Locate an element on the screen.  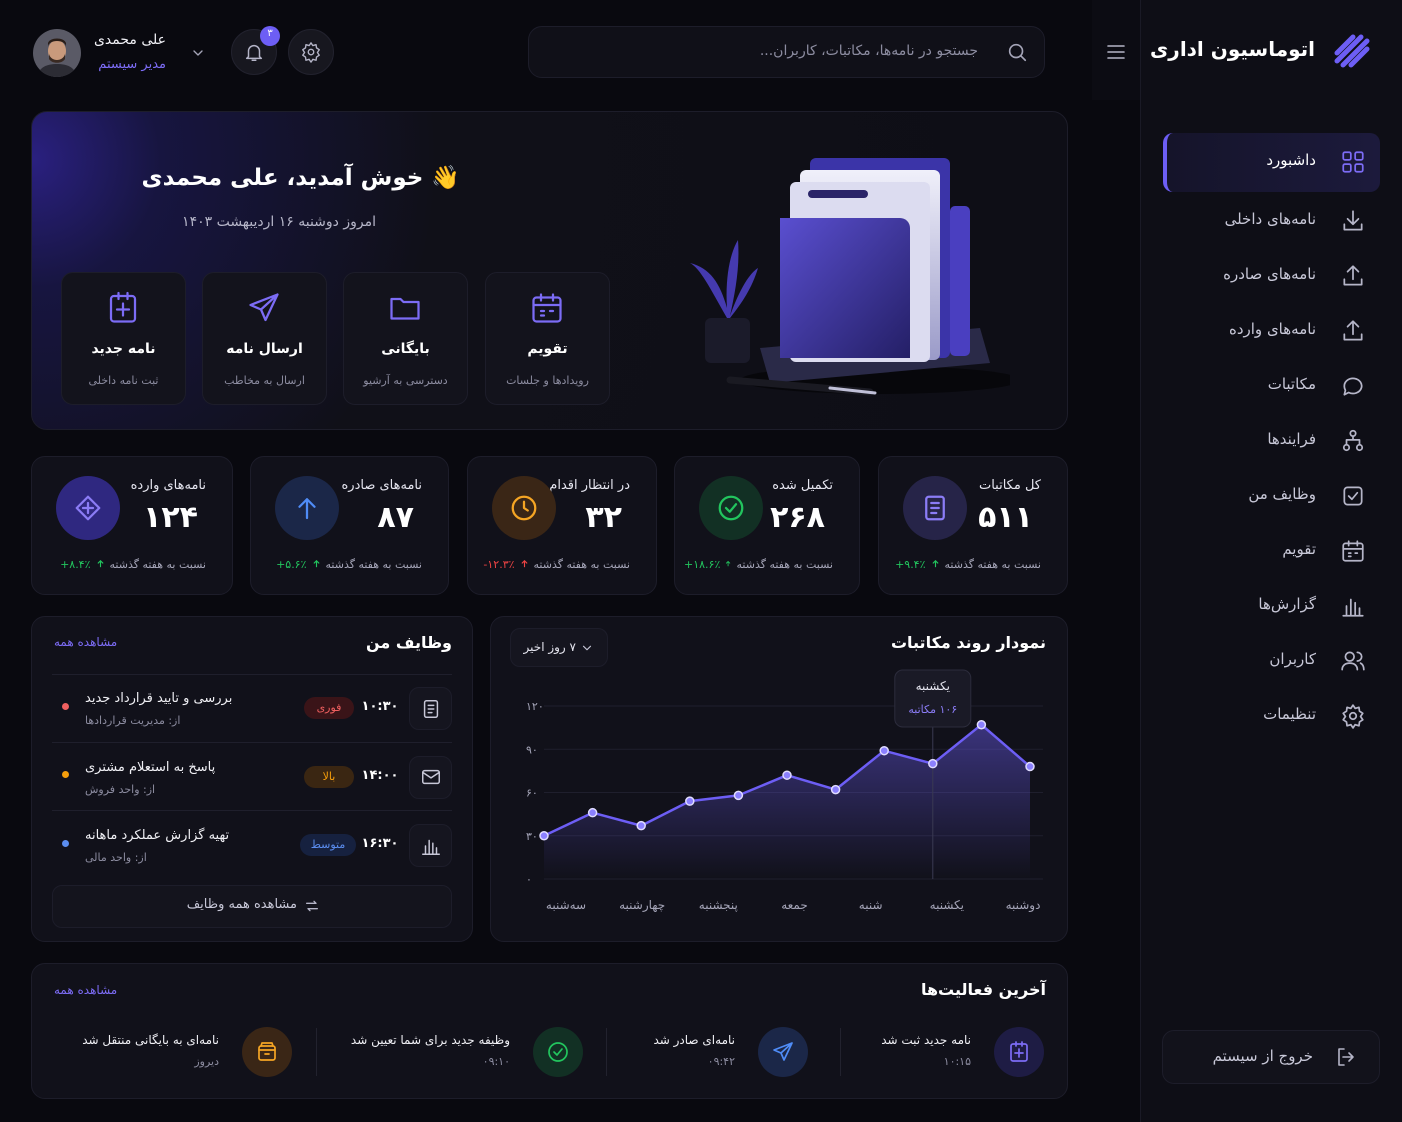
nav-item: نامه‌های داخلی is located at coordinates (1270, 219).